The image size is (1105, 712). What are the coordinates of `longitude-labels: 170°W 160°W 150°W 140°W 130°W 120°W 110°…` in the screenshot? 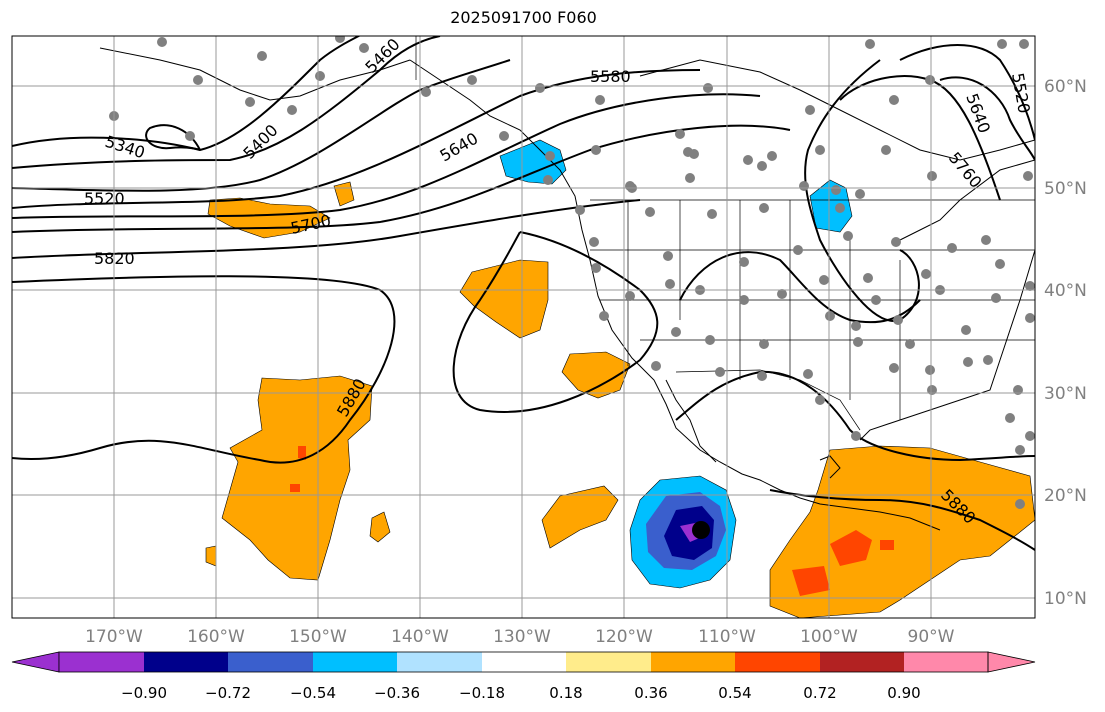 It's located at (520, 637).